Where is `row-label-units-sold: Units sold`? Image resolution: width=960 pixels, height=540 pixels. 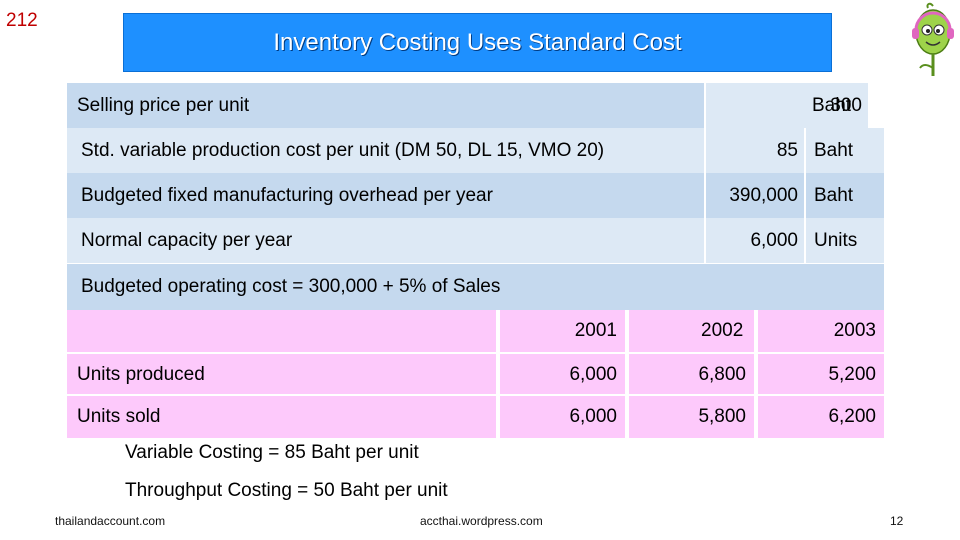 row-label-units-sold: Units sold is located at coordinates (281, 417).